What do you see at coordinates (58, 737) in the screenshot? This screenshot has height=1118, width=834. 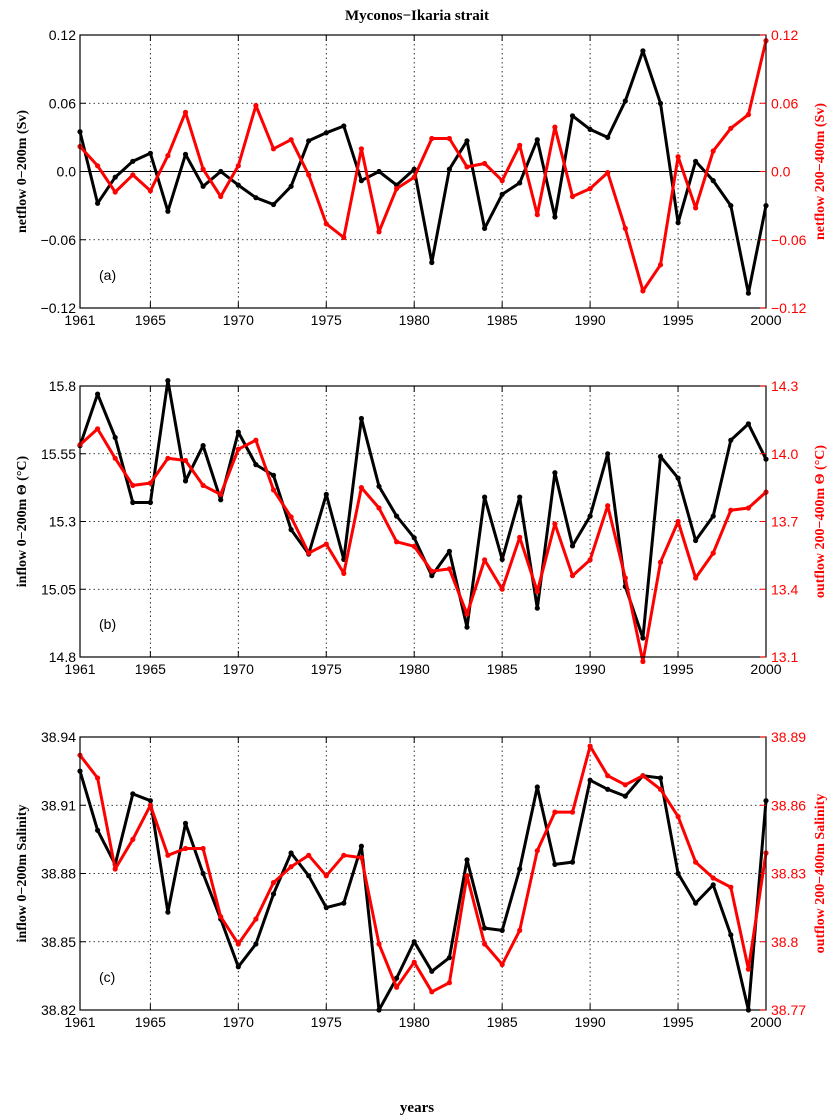 I see `y-tick-label: 38.94` at bounding box center [58, 737].